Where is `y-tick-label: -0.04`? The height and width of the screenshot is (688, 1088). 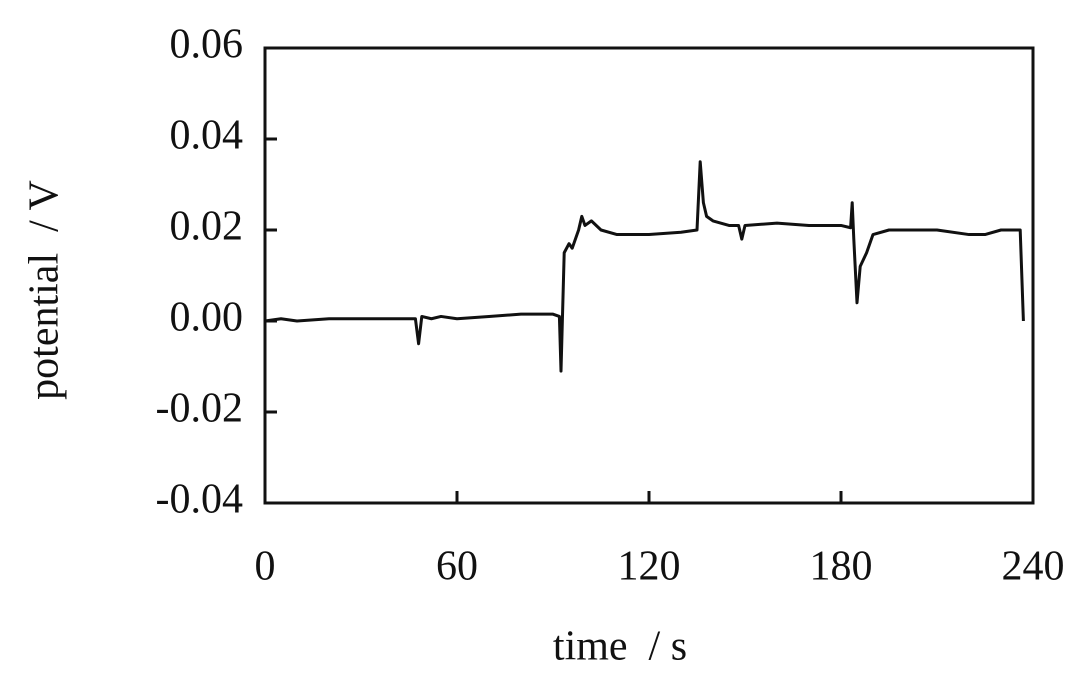 y-tick-label: -0.04 is located at coordinates (200, 500).